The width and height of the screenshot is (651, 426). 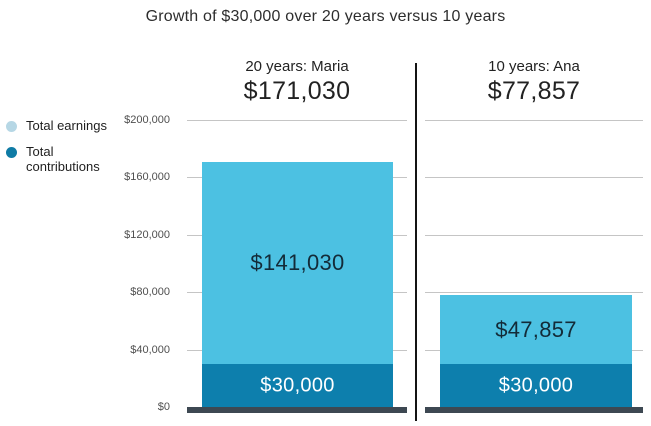 What do you see at coordinates (150, 349) in the screenshot?
I see `y-axis-tick-label: $40,000` at bounding box center [150, 349].